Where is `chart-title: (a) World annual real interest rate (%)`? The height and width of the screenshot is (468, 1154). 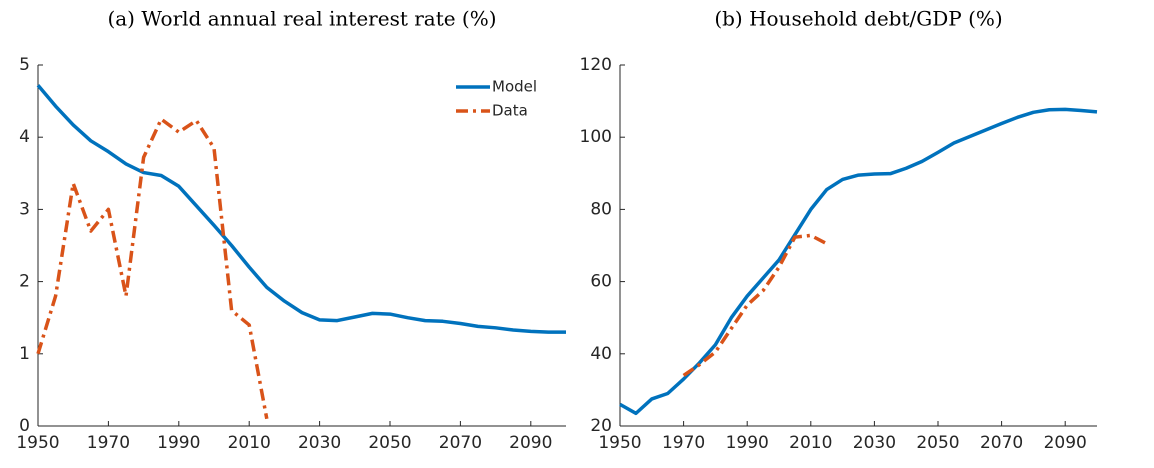 chart-title: (a) World annual real interest rate (%) is located at coordinates (301, 19).